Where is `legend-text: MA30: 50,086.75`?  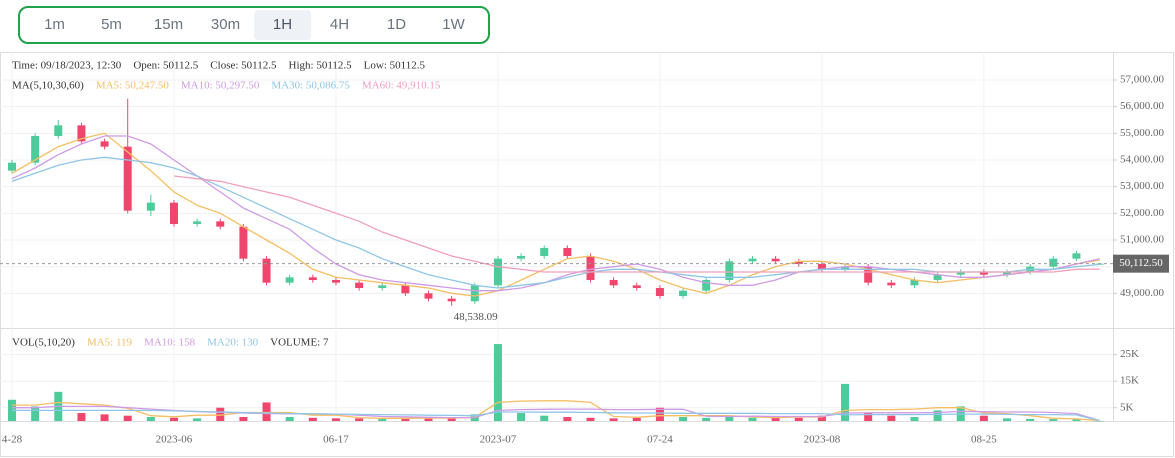
legend-text: MA30: 50,086.75 is located at coordinates (310, 86).